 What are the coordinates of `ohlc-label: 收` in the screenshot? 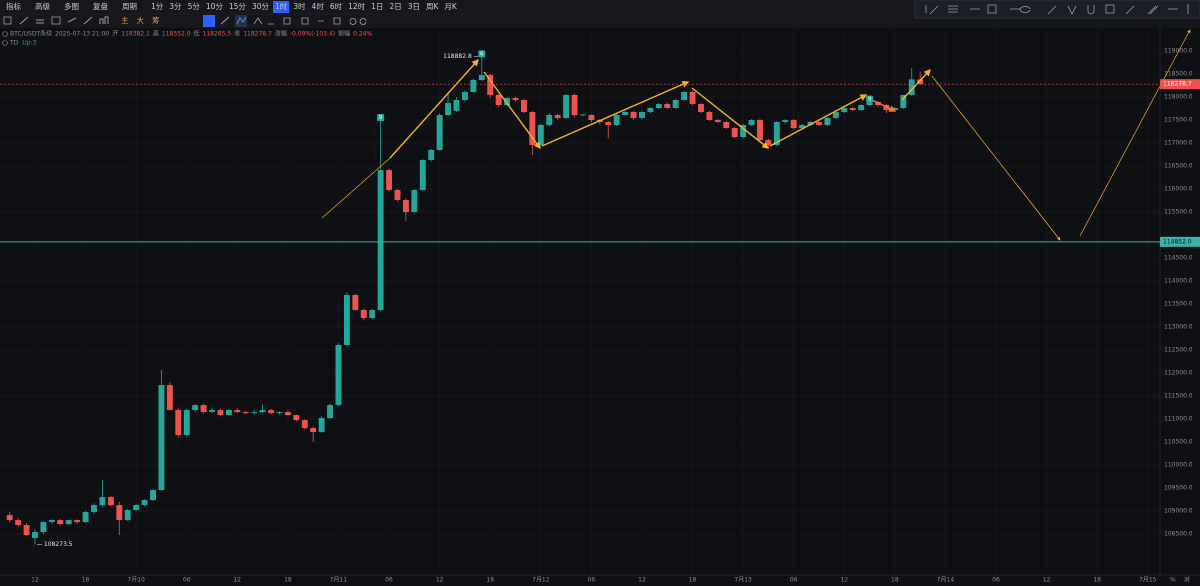 It's located at (237, 34).